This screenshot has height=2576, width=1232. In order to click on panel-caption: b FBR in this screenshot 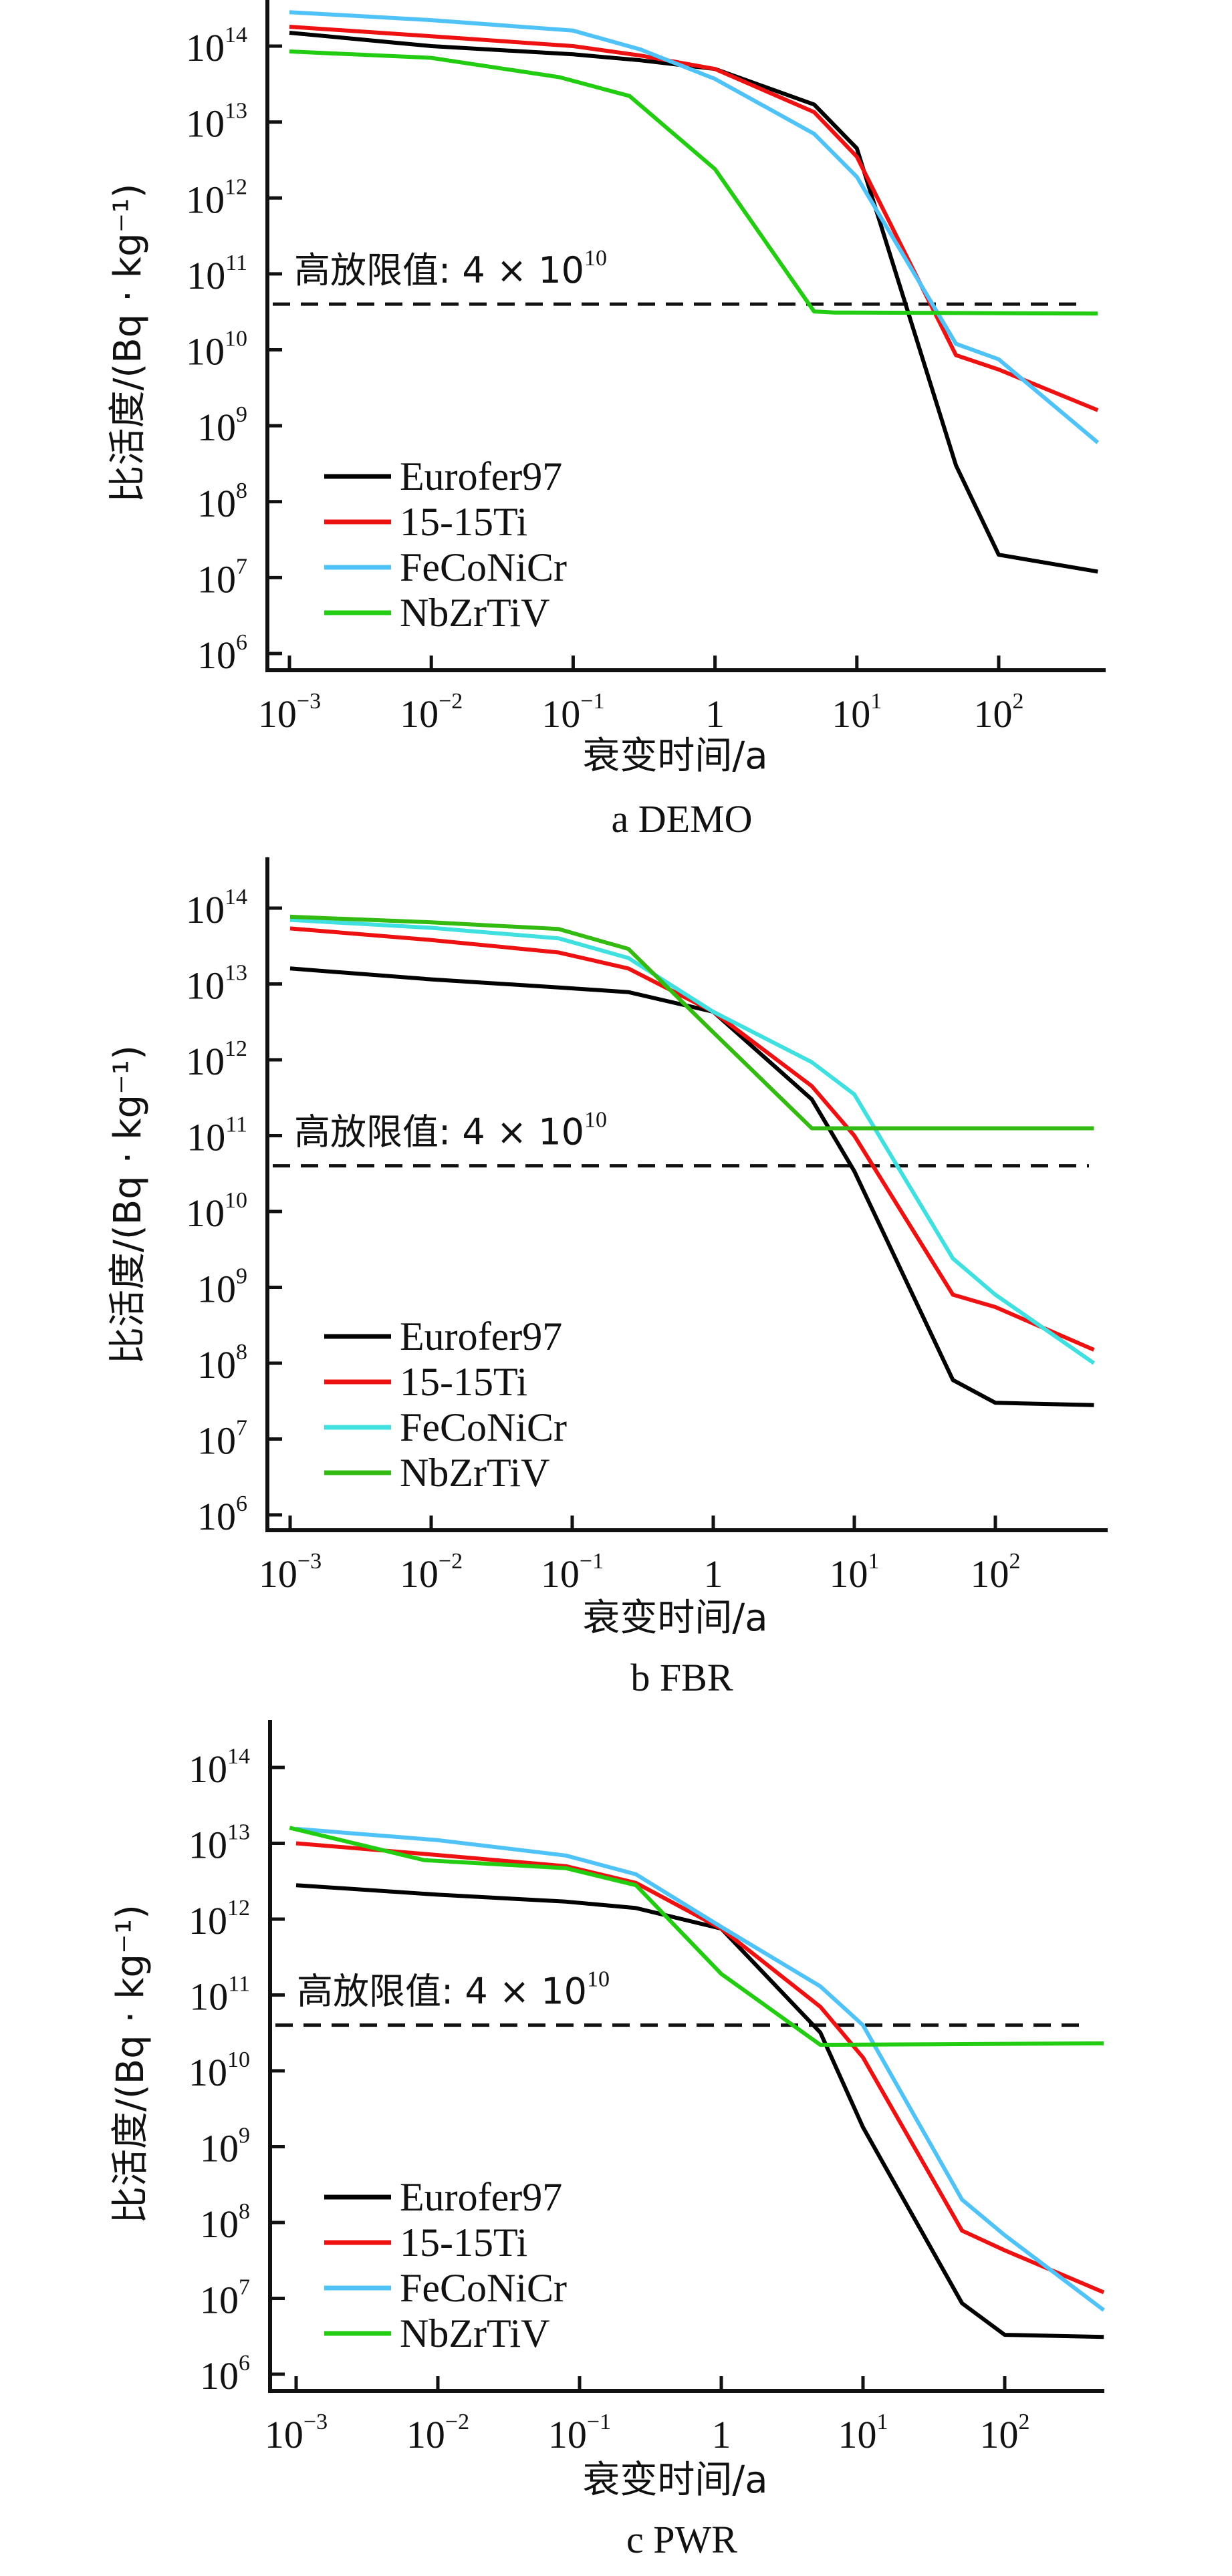, I will do `click(681, 1677)`.